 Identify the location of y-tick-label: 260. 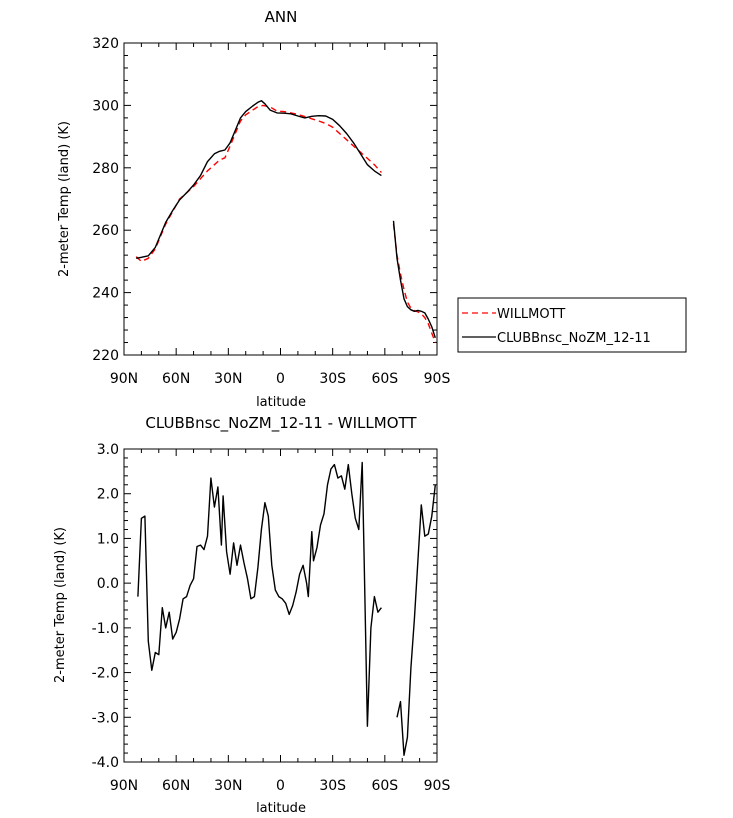
(105, 231).